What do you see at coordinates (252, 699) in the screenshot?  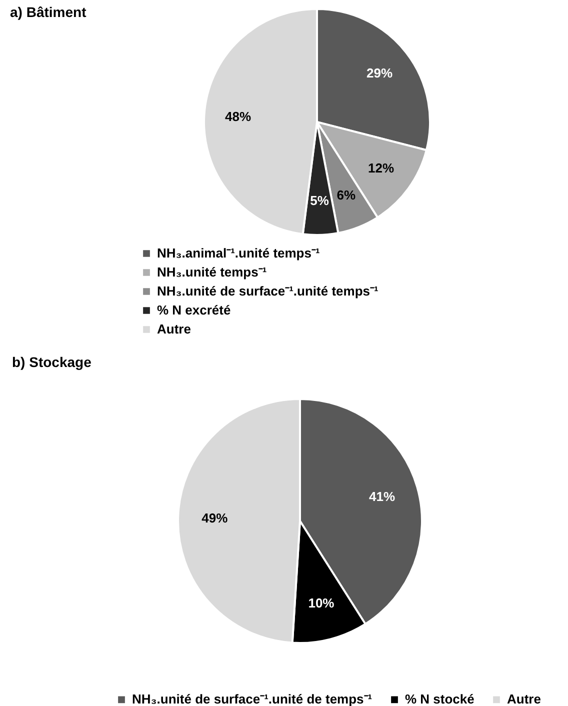 I see `legend-label: NH₃.unité de surface⁻¹.unité de temps⁻¹` at bounding box center [252, 699].